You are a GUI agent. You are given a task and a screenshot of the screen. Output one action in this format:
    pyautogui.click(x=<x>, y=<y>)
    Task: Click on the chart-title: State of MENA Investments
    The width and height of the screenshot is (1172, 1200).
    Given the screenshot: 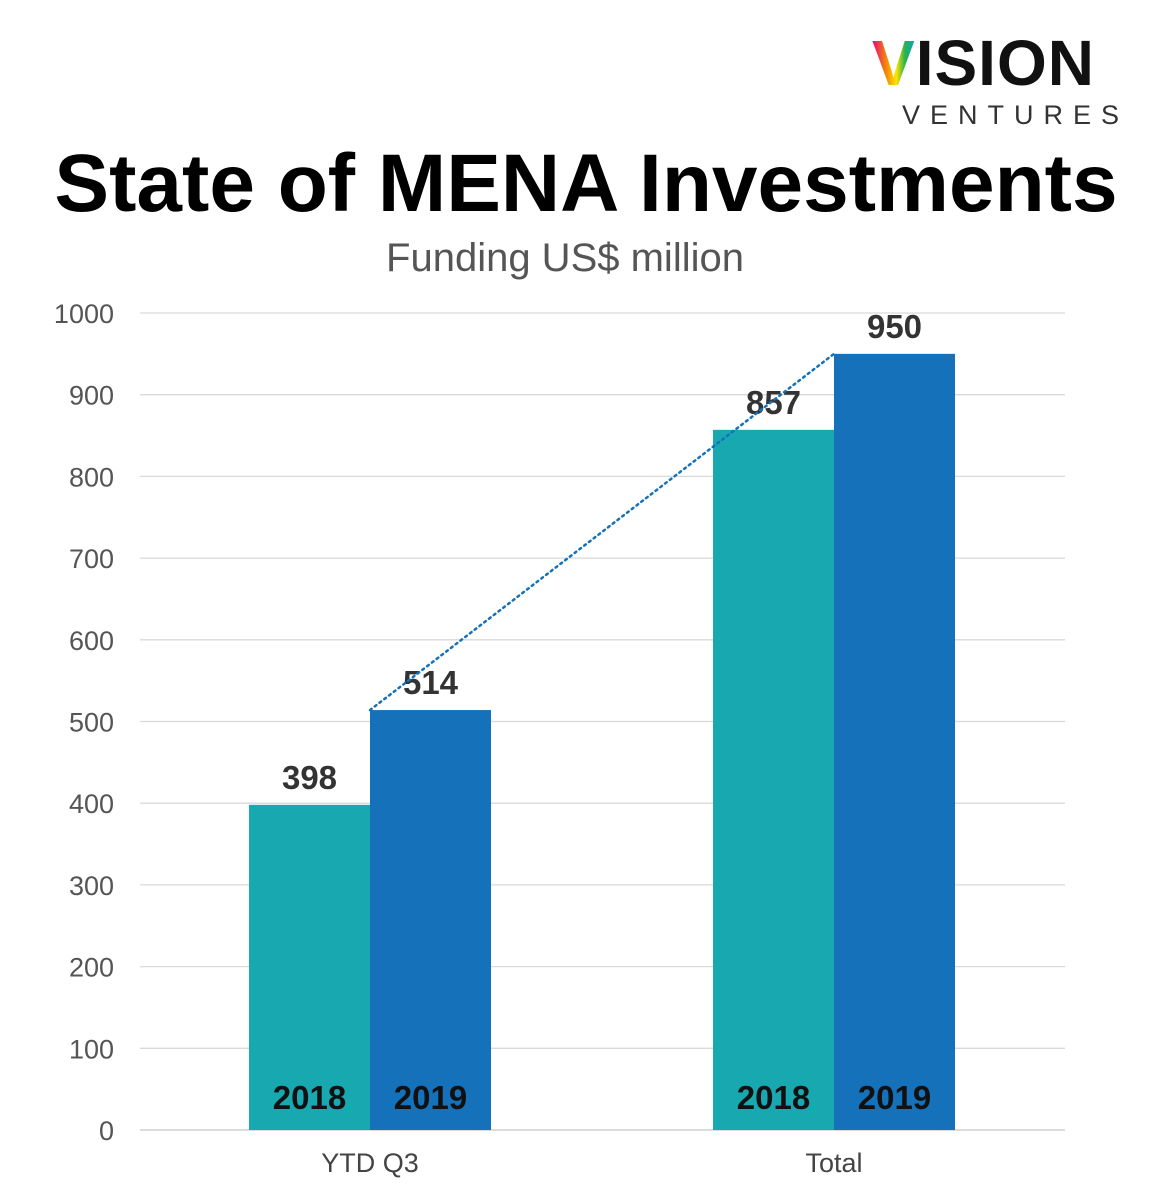 What is the action you would take?
    pyautogui.click(x=586, y=183)
    